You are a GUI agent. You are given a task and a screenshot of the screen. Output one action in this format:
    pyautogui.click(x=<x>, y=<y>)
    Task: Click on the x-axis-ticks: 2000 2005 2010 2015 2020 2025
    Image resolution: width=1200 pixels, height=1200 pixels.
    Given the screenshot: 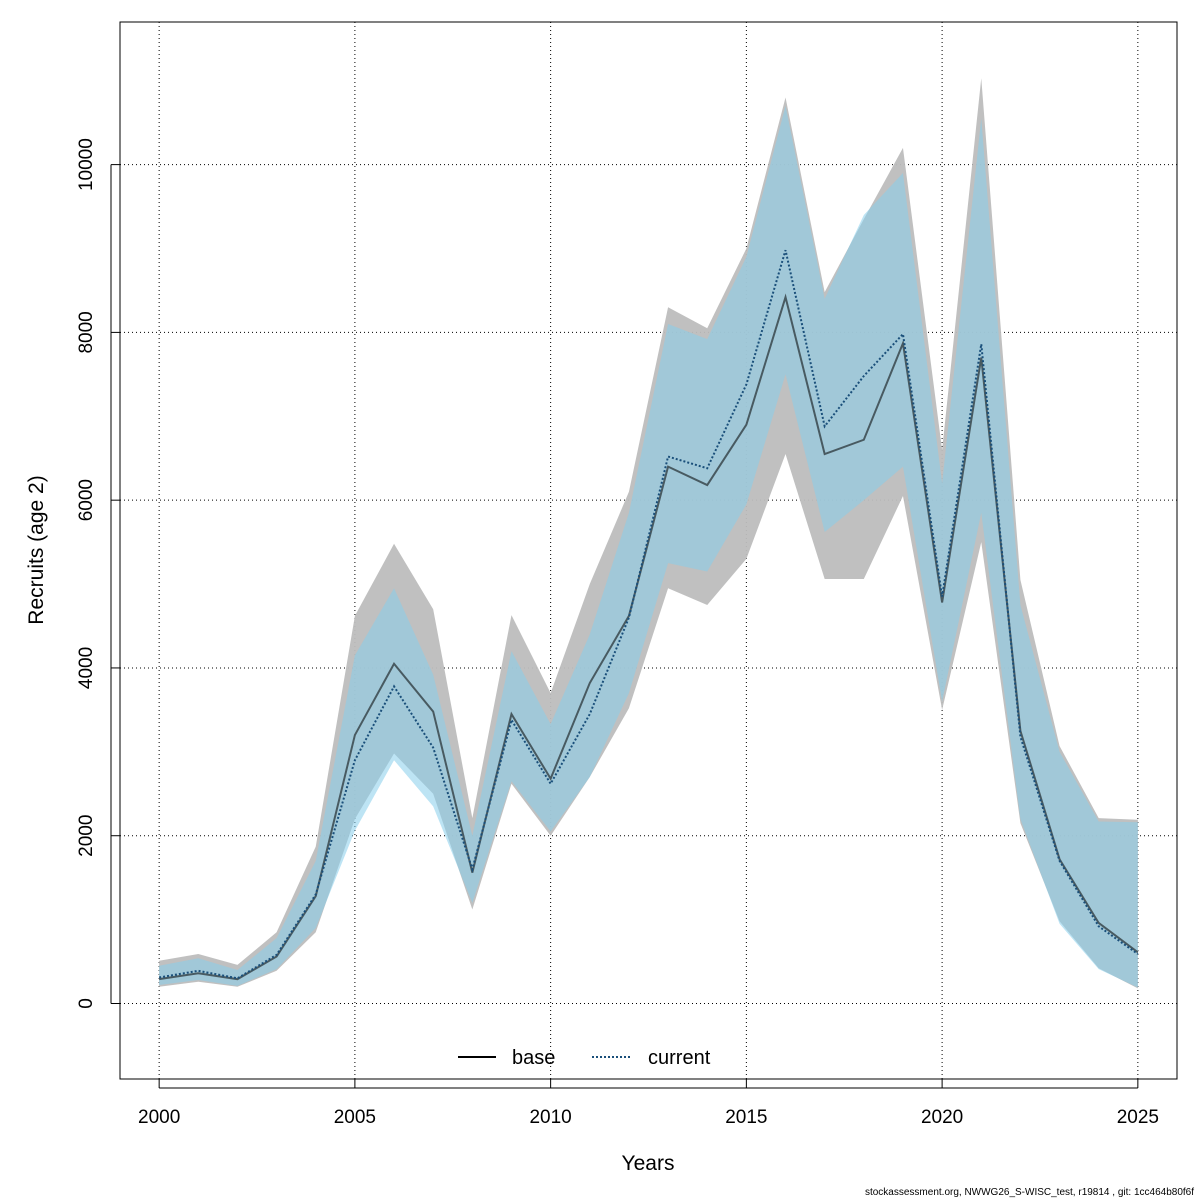 What is the action you would take?
    pyautogui.click(x=648, y=1103)
    